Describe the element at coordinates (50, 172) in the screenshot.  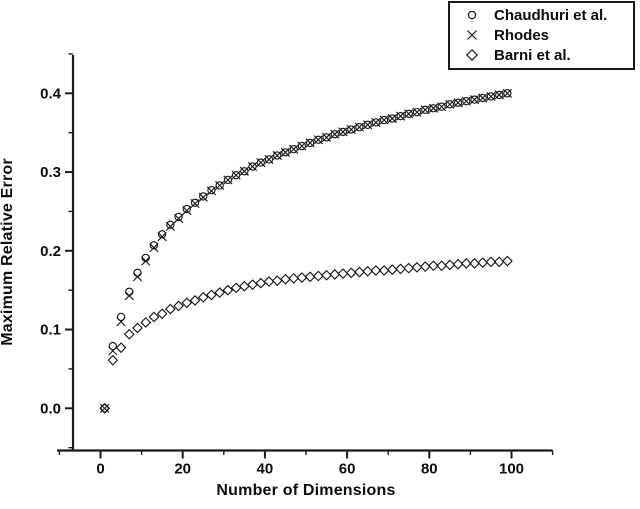
I see `y-tick-label: 0.3` at that location.